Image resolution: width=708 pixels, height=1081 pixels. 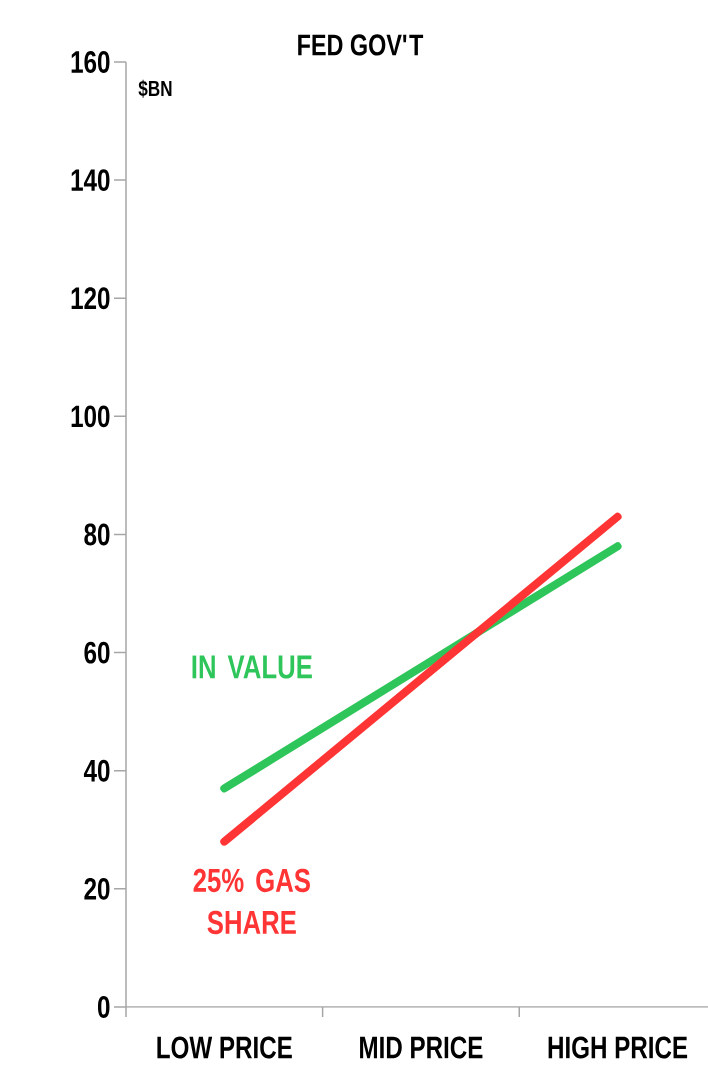 What do you see at coordinates (361, 45) in the screenshot?
I see `chart-title: FED GOV'T` at bounding box center [361, 45].